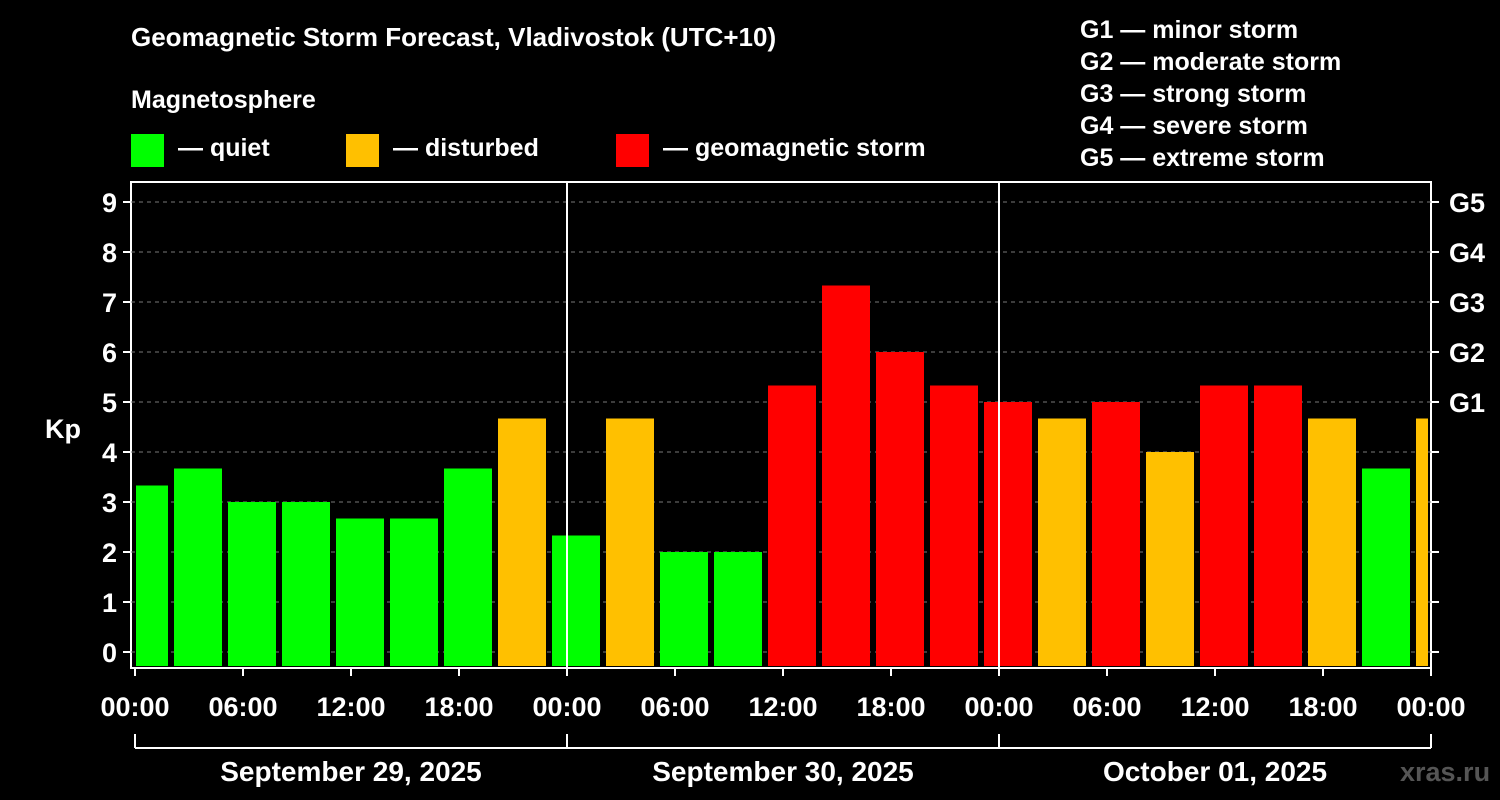 Image resolution: width=1500 pixels, height=800 pixels. What do you see at coordinates (1445, 772) in the screenshot?
I see `watermark: xras.ru` at bounding box center [1445, 772].